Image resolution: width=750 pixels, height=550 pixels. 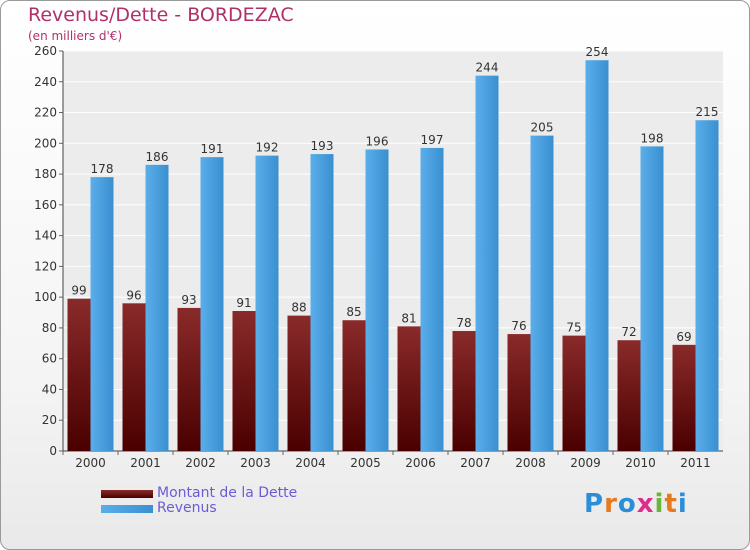 What do you see at coordinates (161, 15) in the screenshot?
I see `chart-title: Revenus/Dette - BORDEZAC` at bounding box center [161, 15].